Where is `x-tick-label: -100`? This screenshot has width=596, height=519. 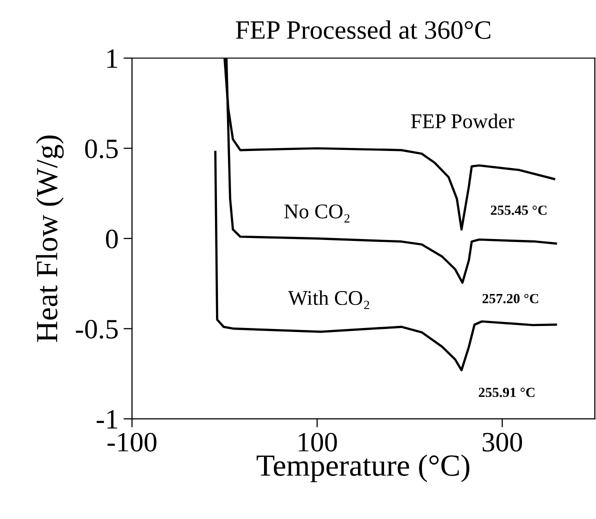
x-tick-label: -100 is located at coordinates (132, 442).